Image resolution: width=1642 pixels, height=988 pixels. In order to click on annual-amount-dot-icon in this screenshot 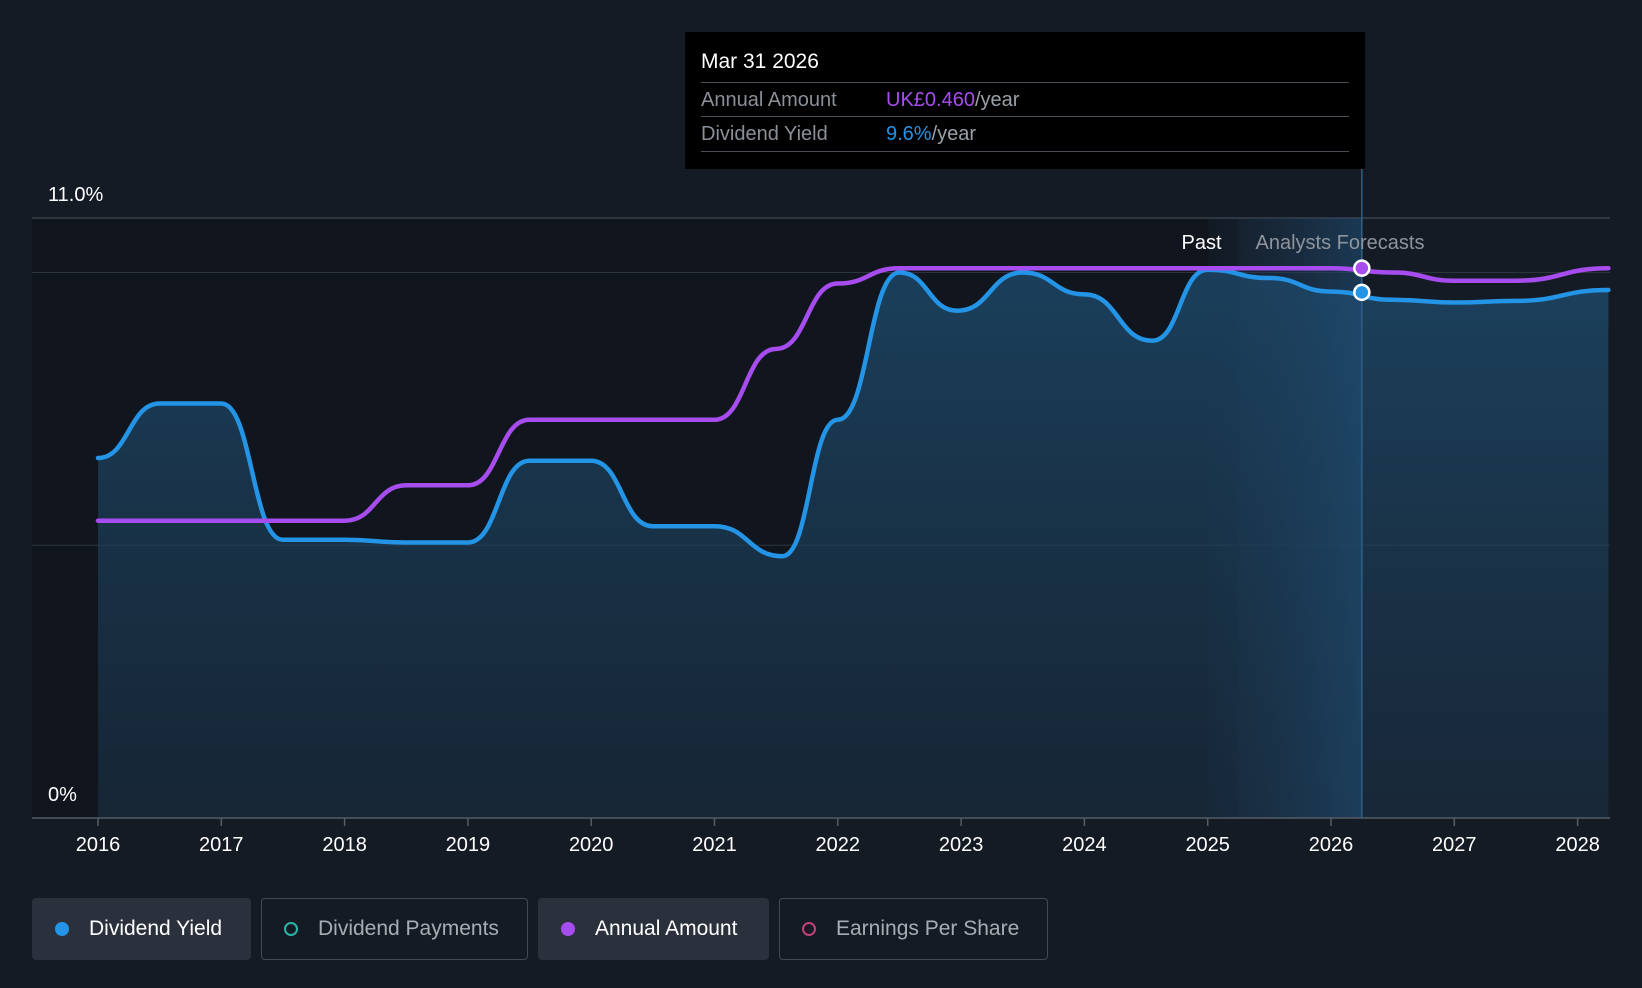, I will do `click(568, 929)`.